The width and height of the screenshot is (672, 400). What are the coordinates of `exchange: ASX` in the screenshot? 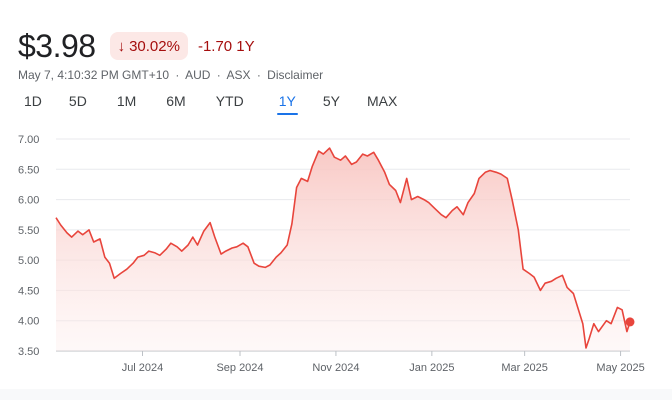 It's located at (238, 75).